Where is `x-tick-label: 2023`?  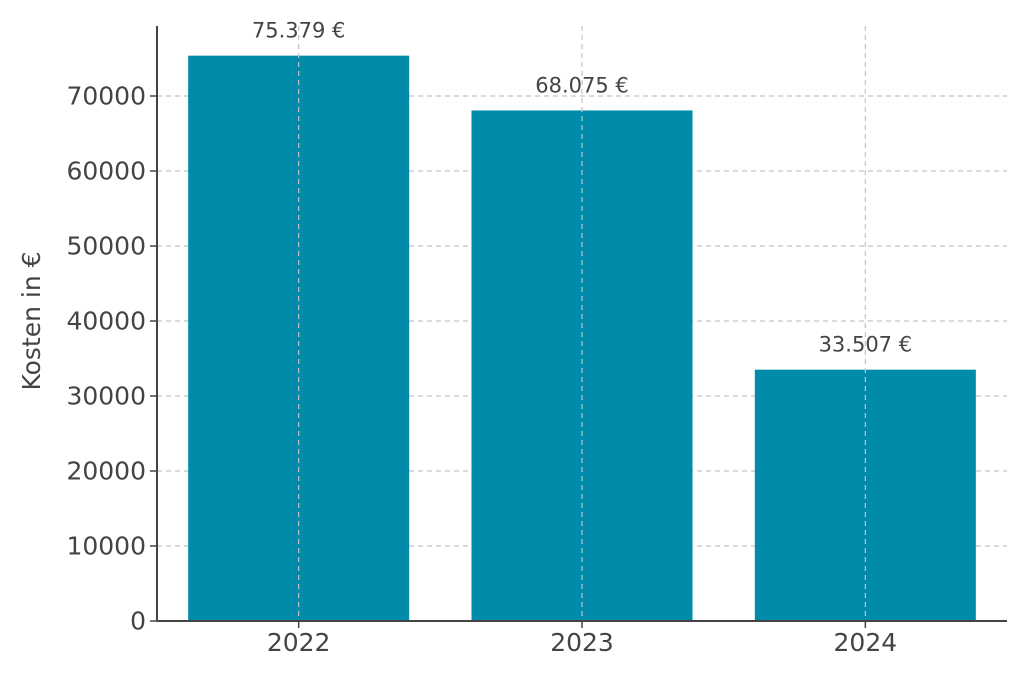
x-tick-label: 2023 is located at coordinates (582, 642).